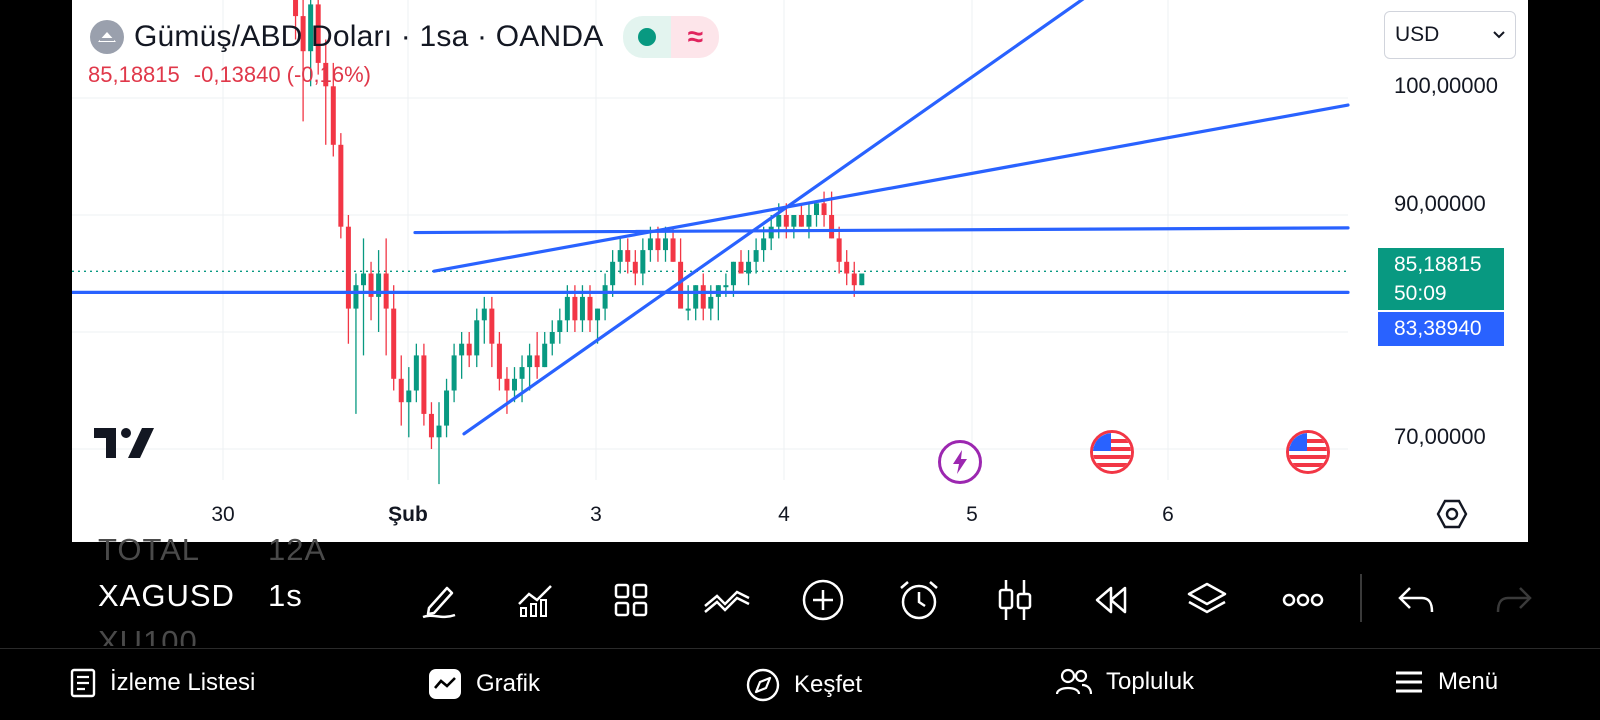 The width and height of the screenshot is (1600, 720). Describe the element at coordinates (211, 550) in the screenshot. I see `watchlist-row: TOTAL 12A` at that location.